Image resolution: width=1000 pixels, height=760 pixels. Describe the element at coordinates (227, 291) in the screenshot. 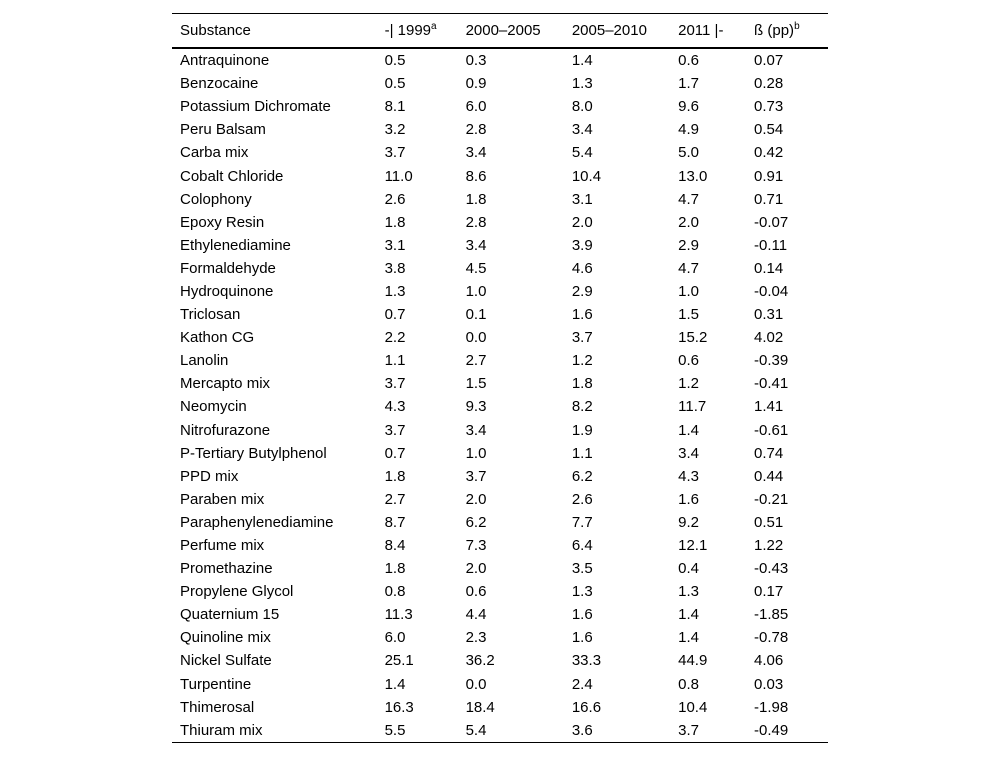

I see `substance-cell: Hydroquinone` at that location.